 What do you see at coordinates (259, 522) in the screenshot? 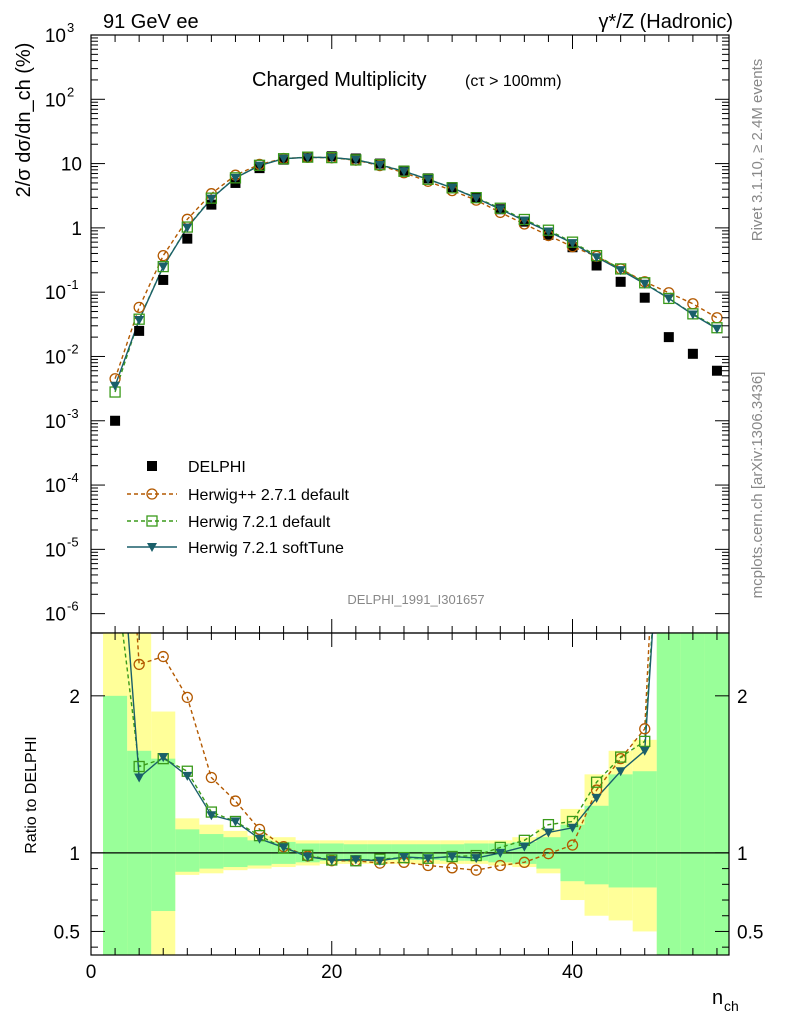
I see `legend-label: Herwig 7.2.1 default` at bounding box center [259, 522].